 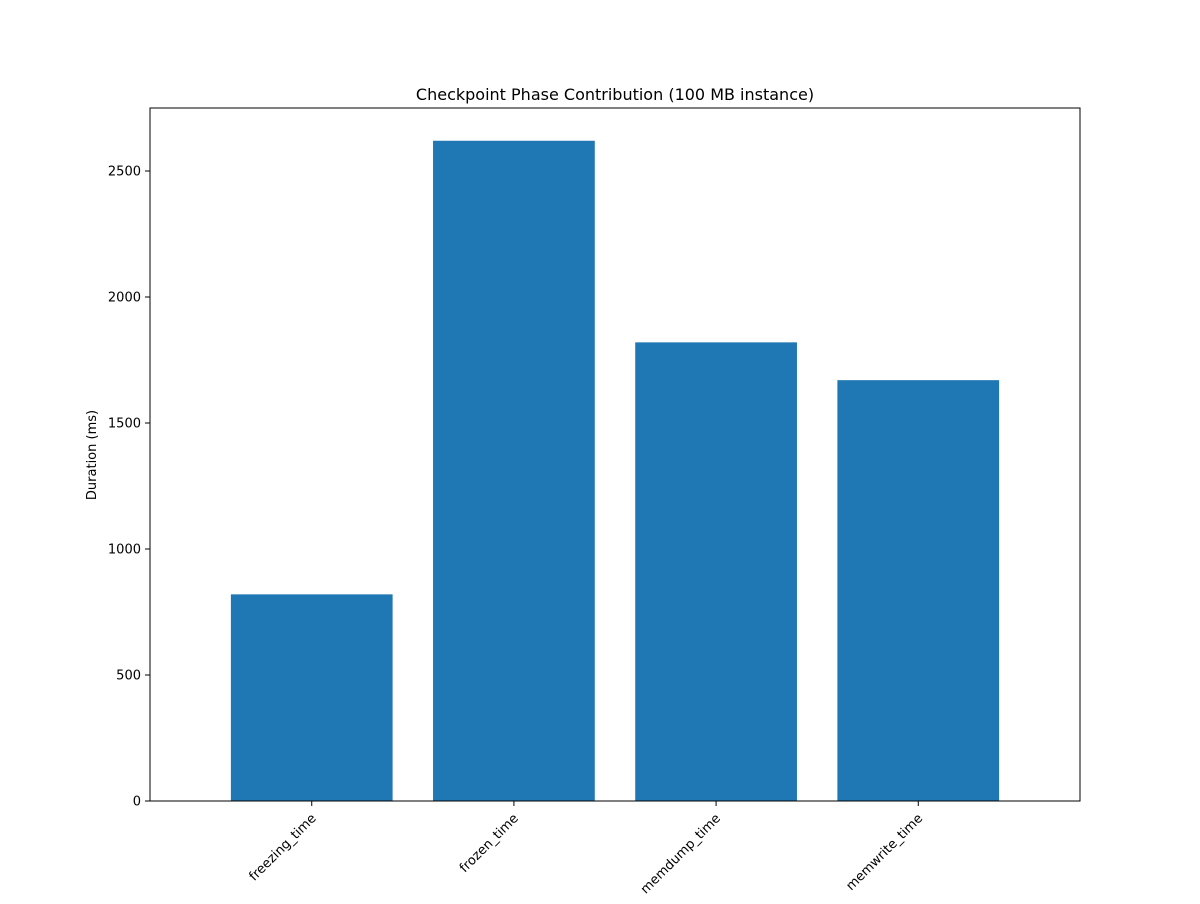 I want to click on bar-memdump-time, so click(x=716, y=571).